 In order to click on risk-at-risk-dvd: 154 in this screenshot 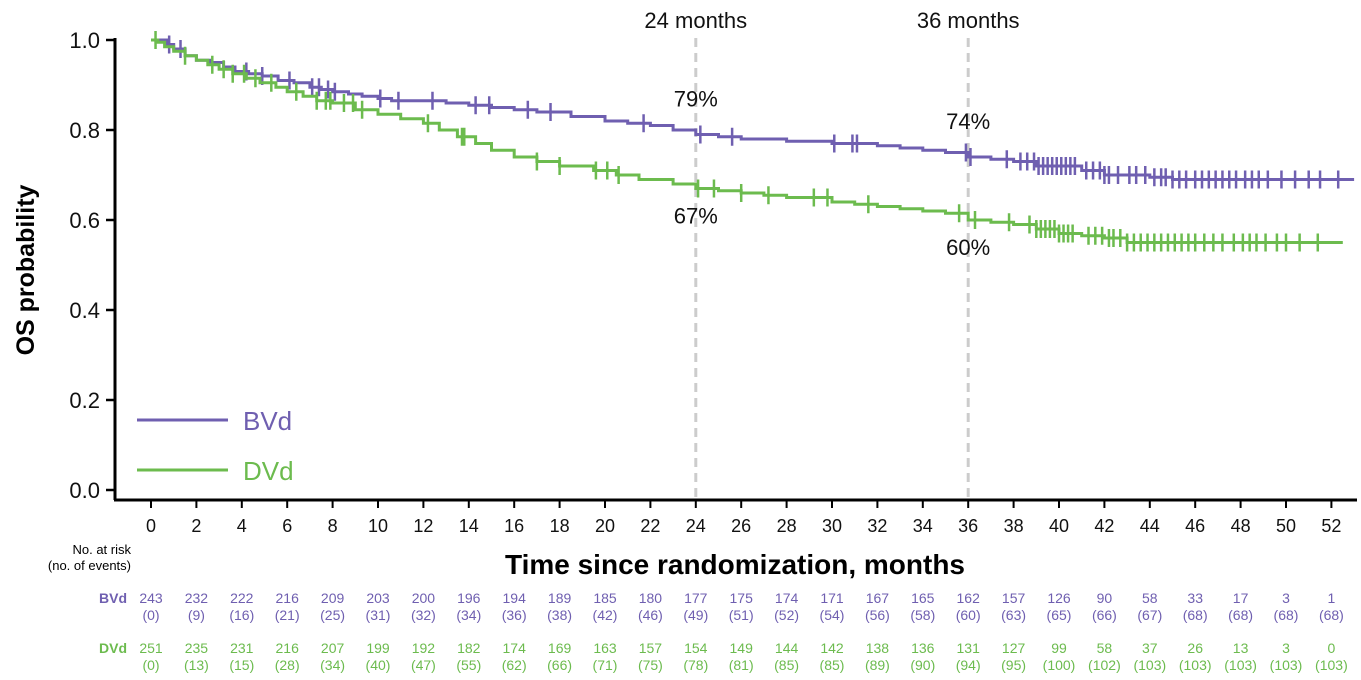, I will do `click(696, 648)`.